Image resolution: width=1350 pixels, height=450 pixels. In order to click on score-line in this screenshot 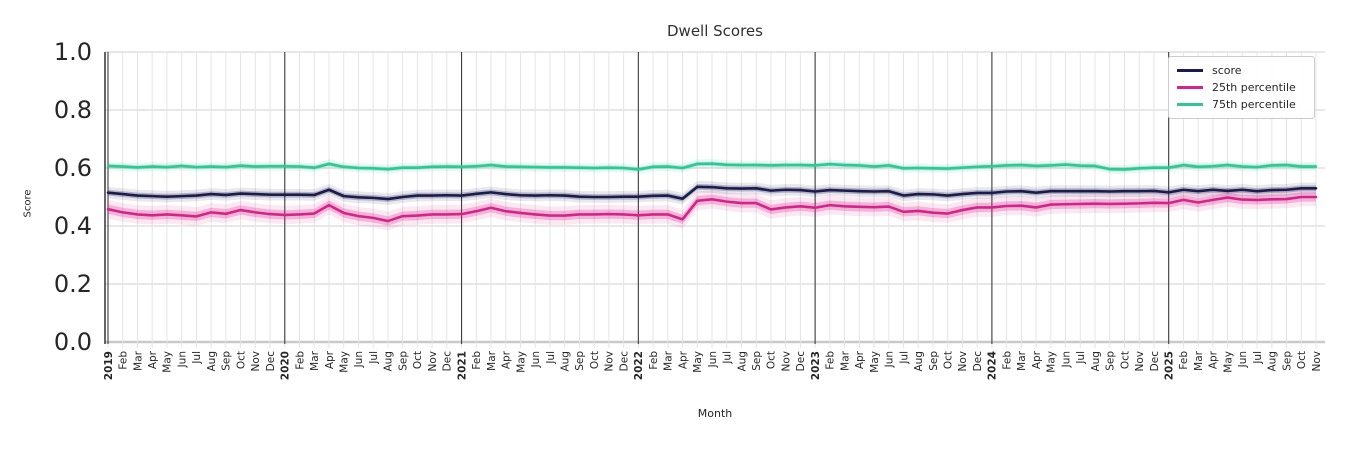, I will do `click(712, 193)`.